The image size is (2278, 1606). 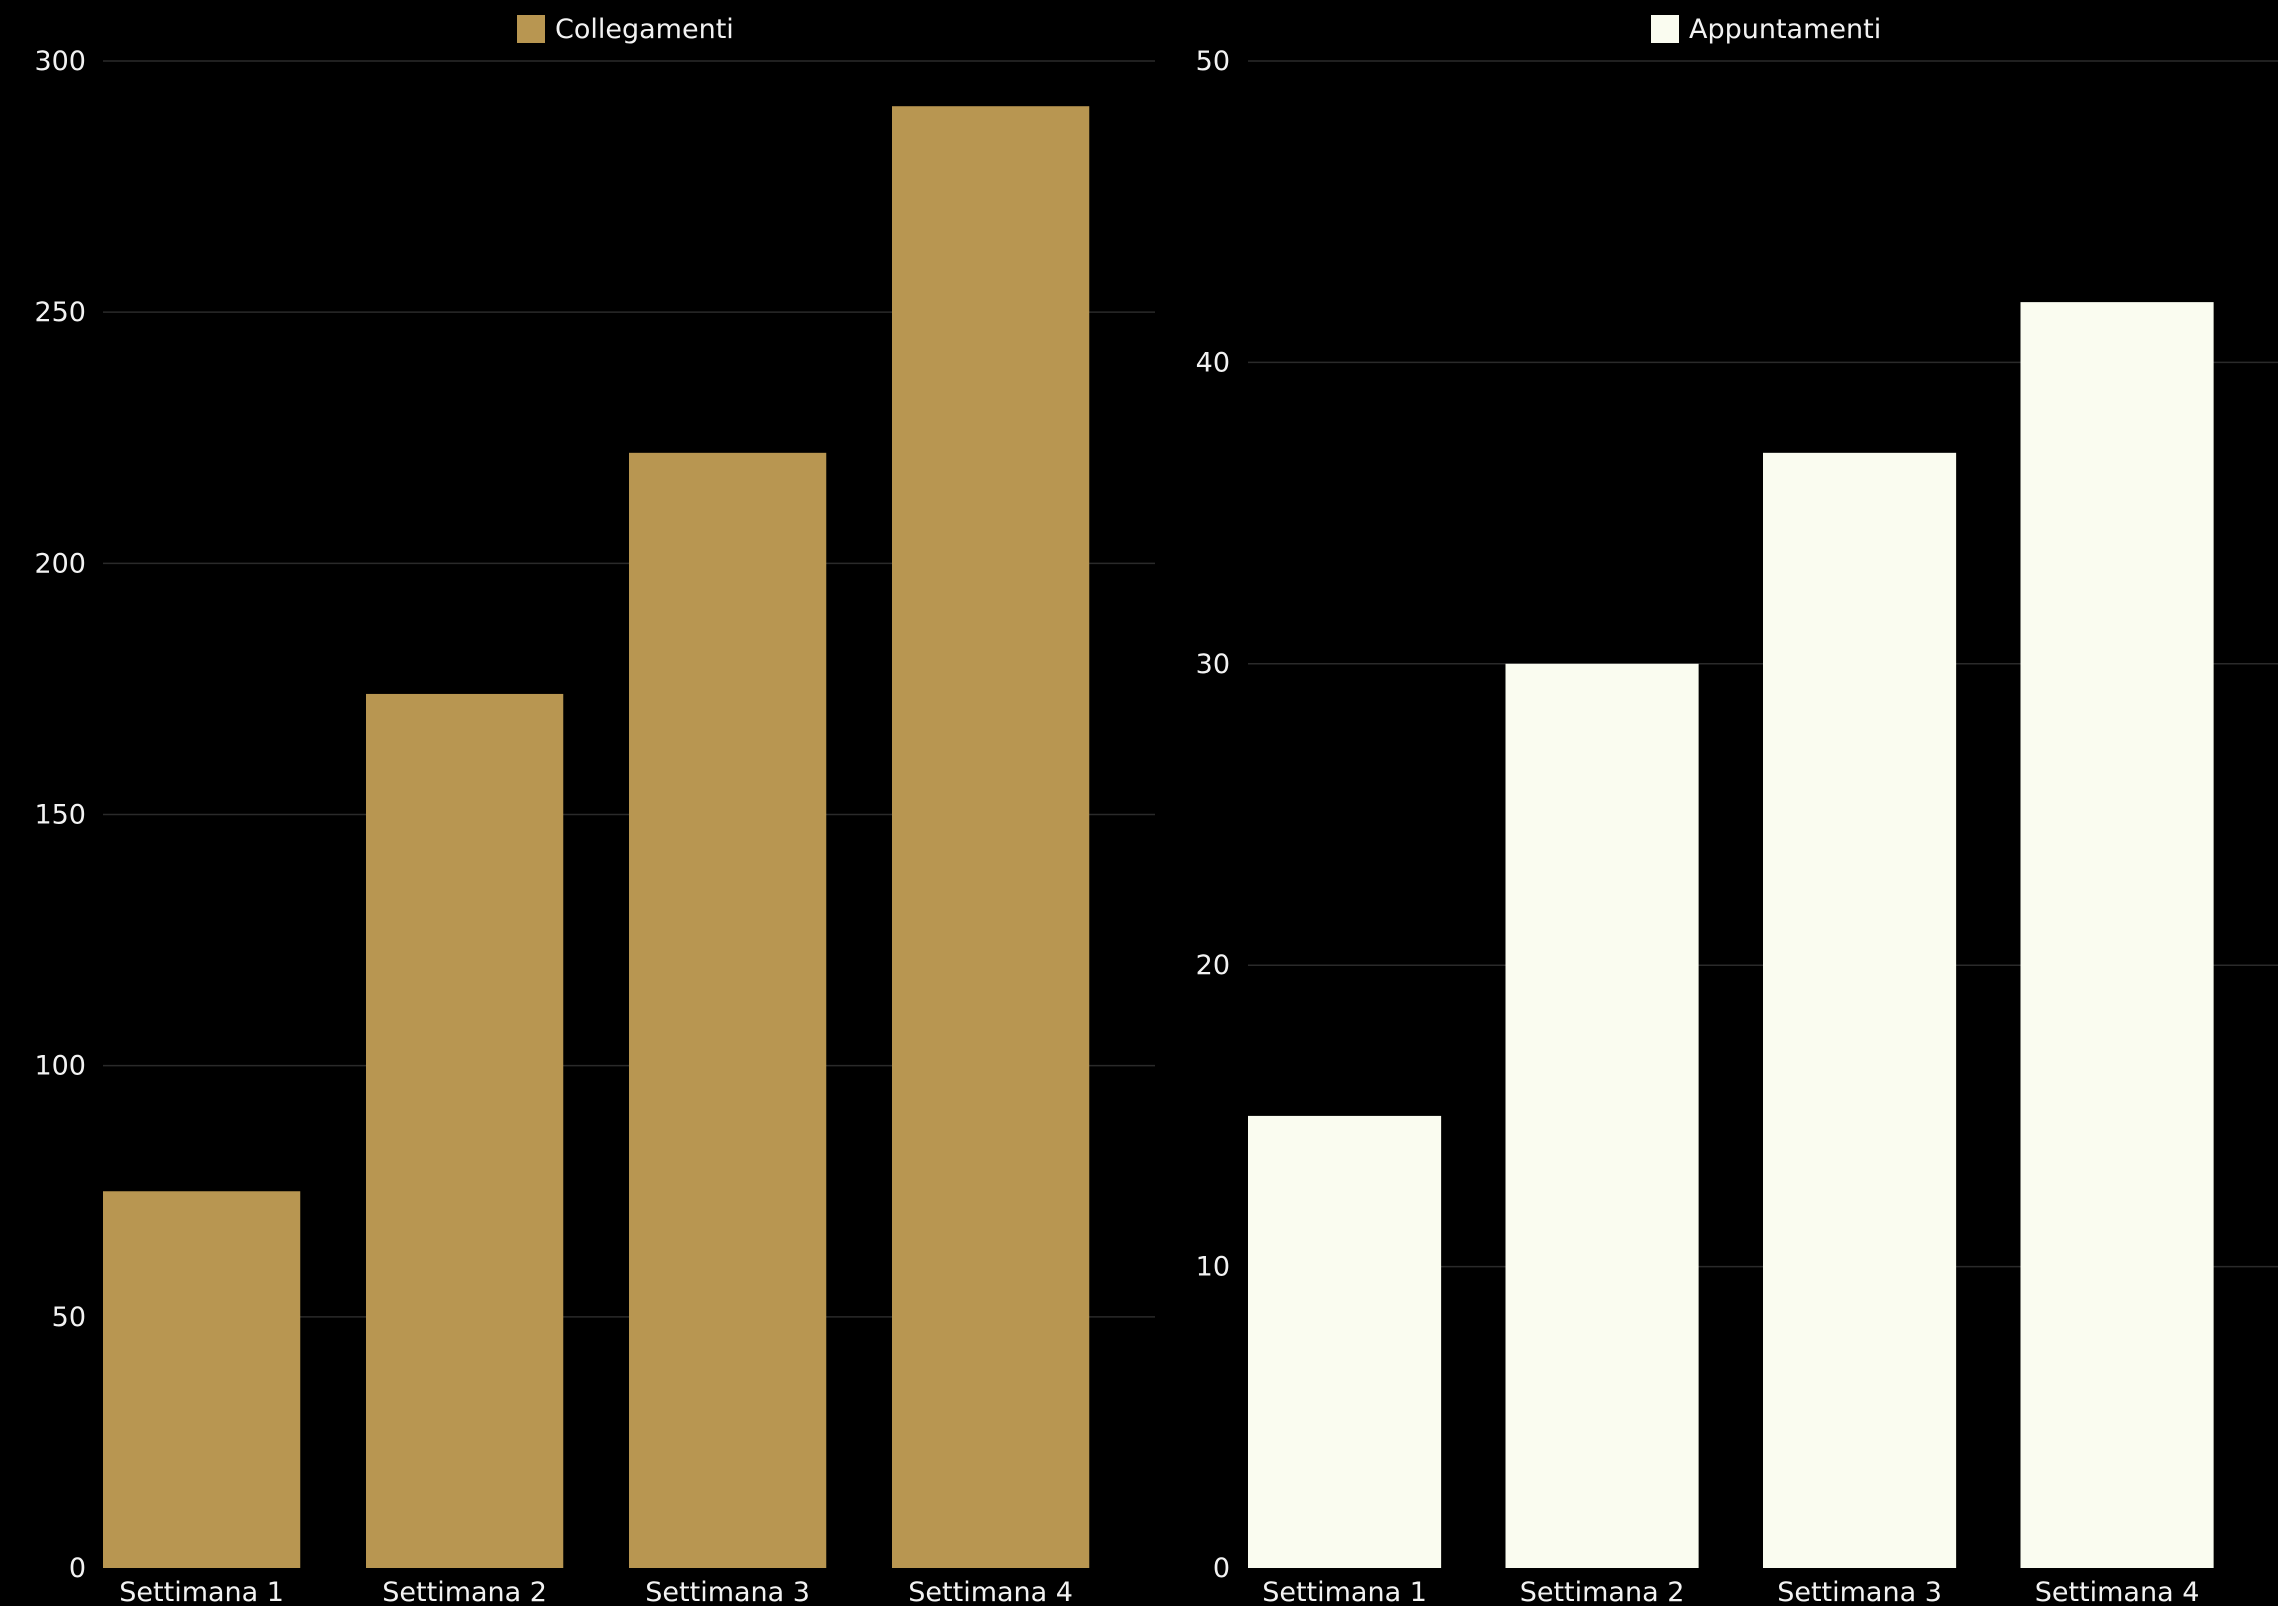 What do you see at coordinates (1213, 664) in the screenshot?
I see `y-tick-label: 30` at bounding box center [1213, 664].